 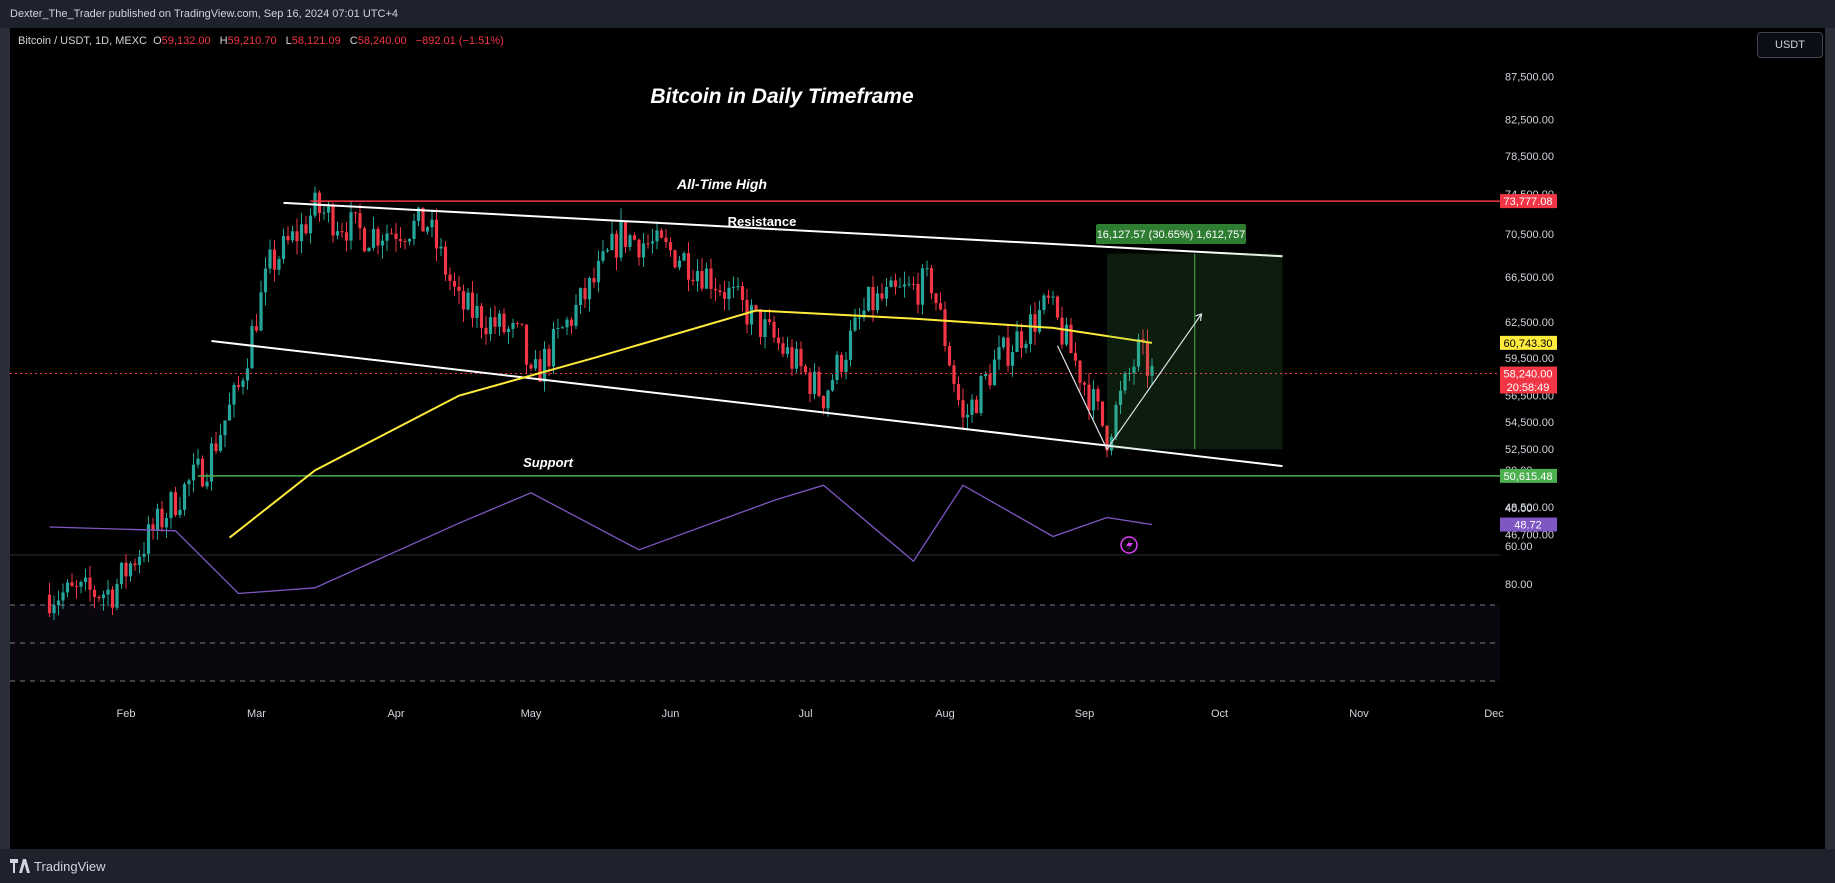 I want to click on price-tick-label: 54,500.00, so click(x=1529, y=423).